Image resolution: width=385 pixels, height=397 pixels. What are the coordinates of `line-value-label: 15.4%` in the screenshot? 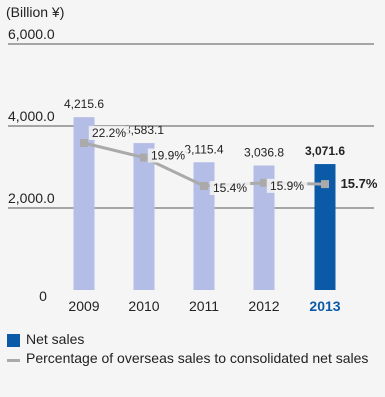 It's located at (230, 188).